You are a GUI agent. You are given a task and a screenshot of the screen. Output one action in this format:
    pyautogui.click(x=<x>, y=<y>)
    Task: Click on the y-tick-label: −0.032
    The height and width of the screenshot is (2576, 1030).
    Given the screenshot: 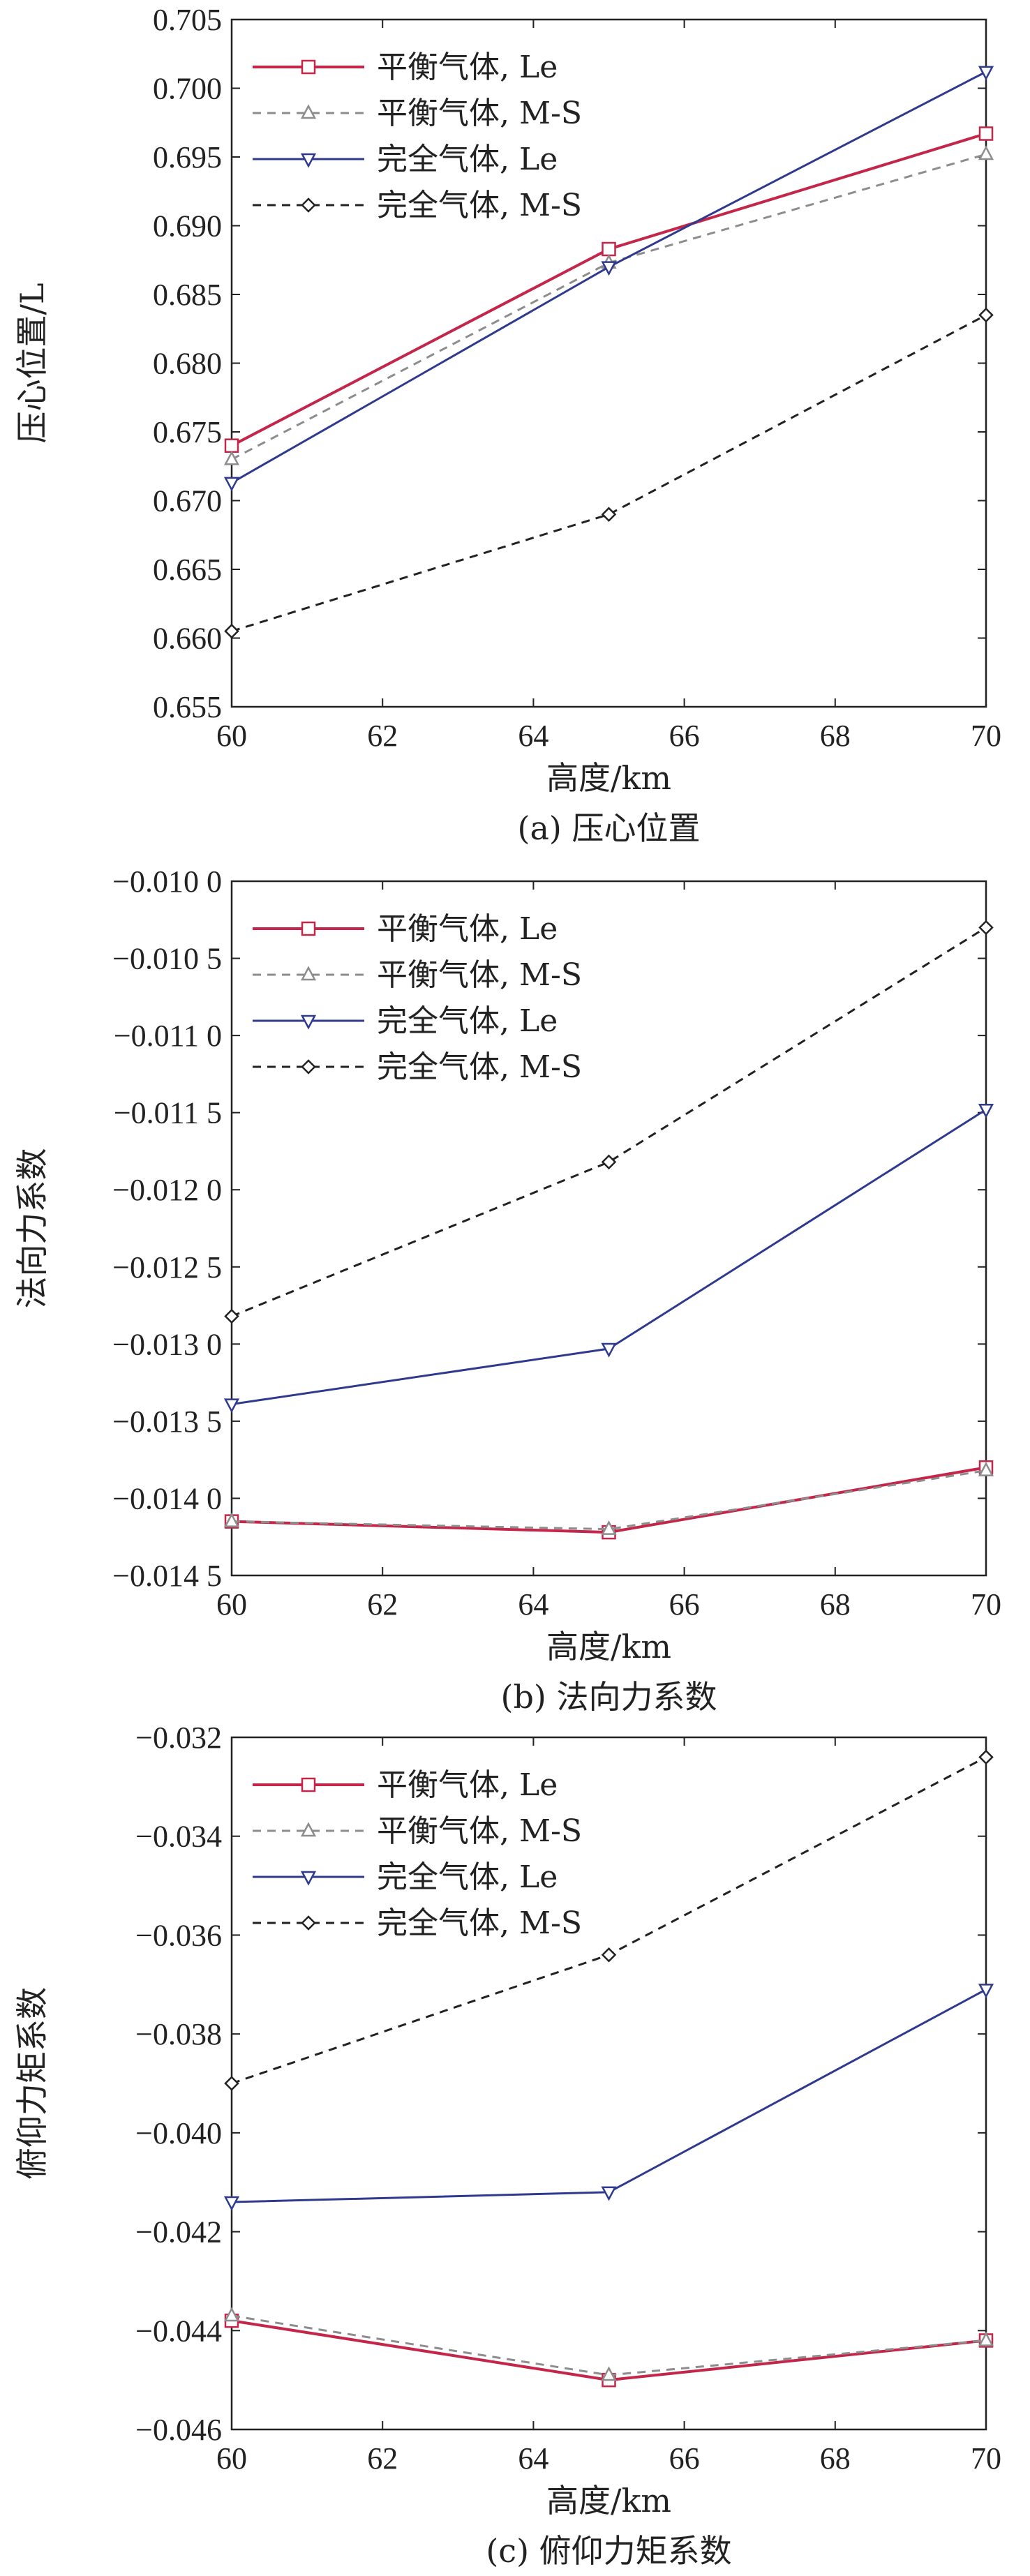 What is the action you would take?
    pyautogui.click(x=178, y=1738)
    